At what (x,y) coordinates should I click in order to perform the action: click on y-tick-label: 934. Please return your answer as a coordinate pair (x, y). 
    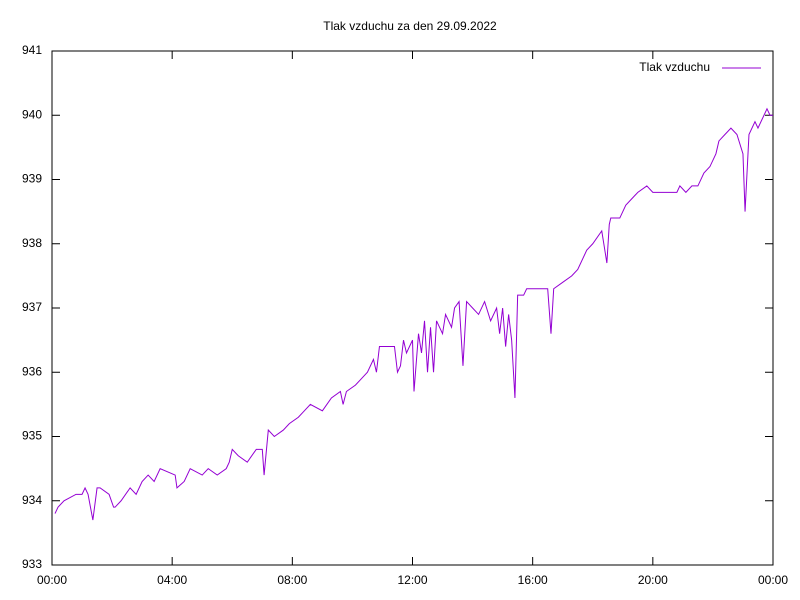
    Looking at the image, I should click on (32, 500).